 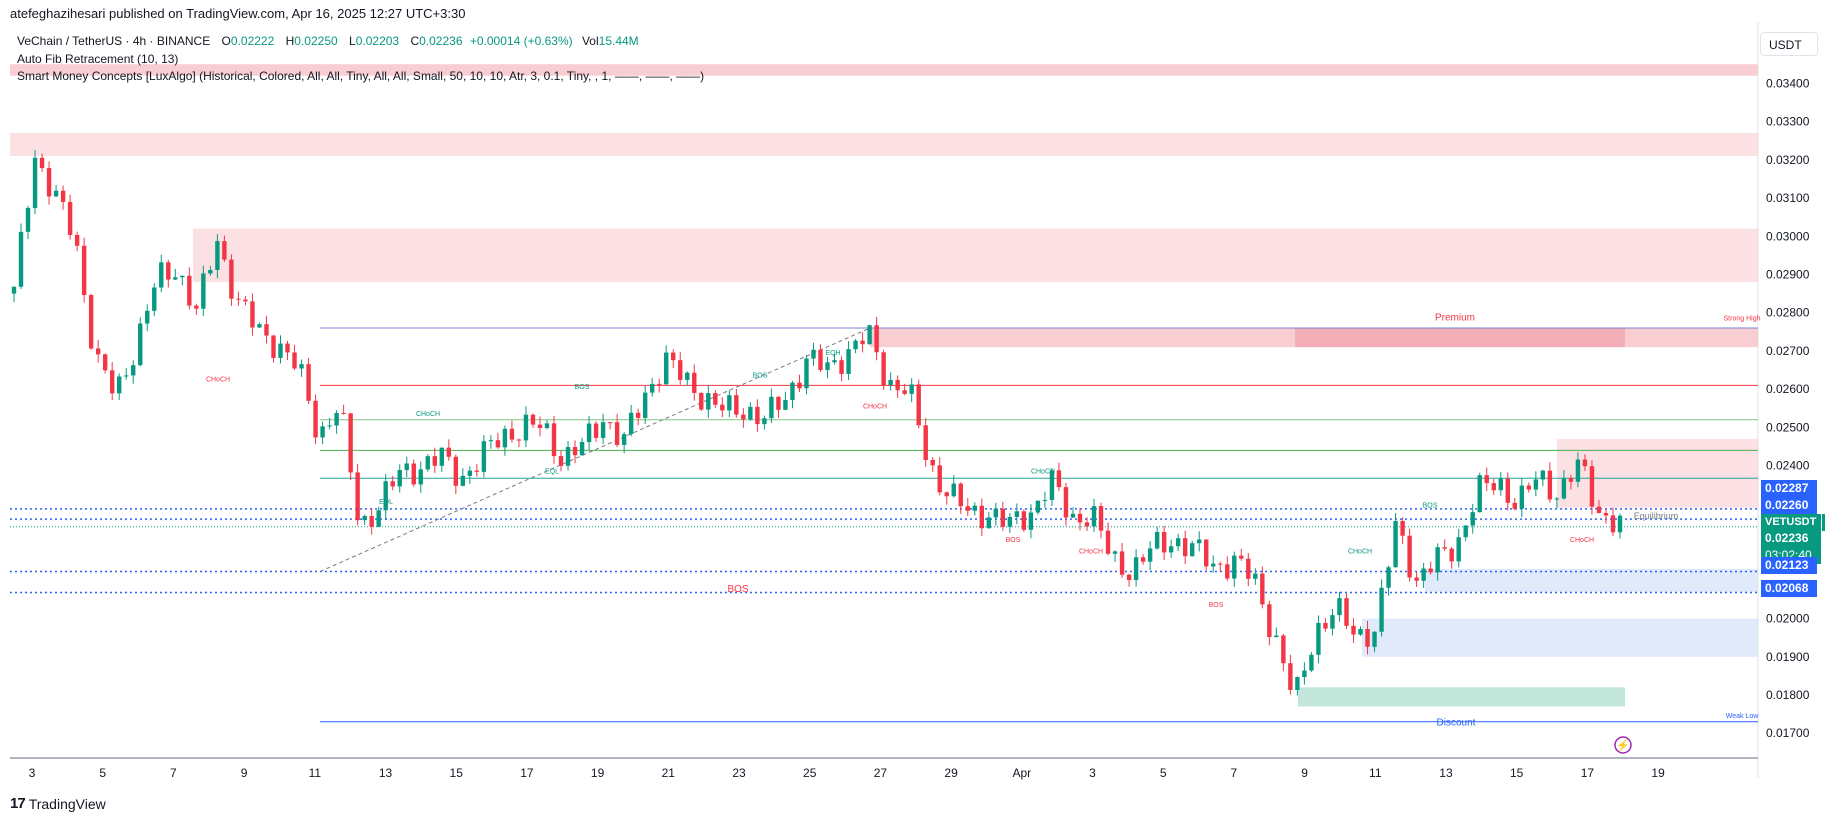 I want to click on currency-button: USDT, so click(x=1789, y=44).